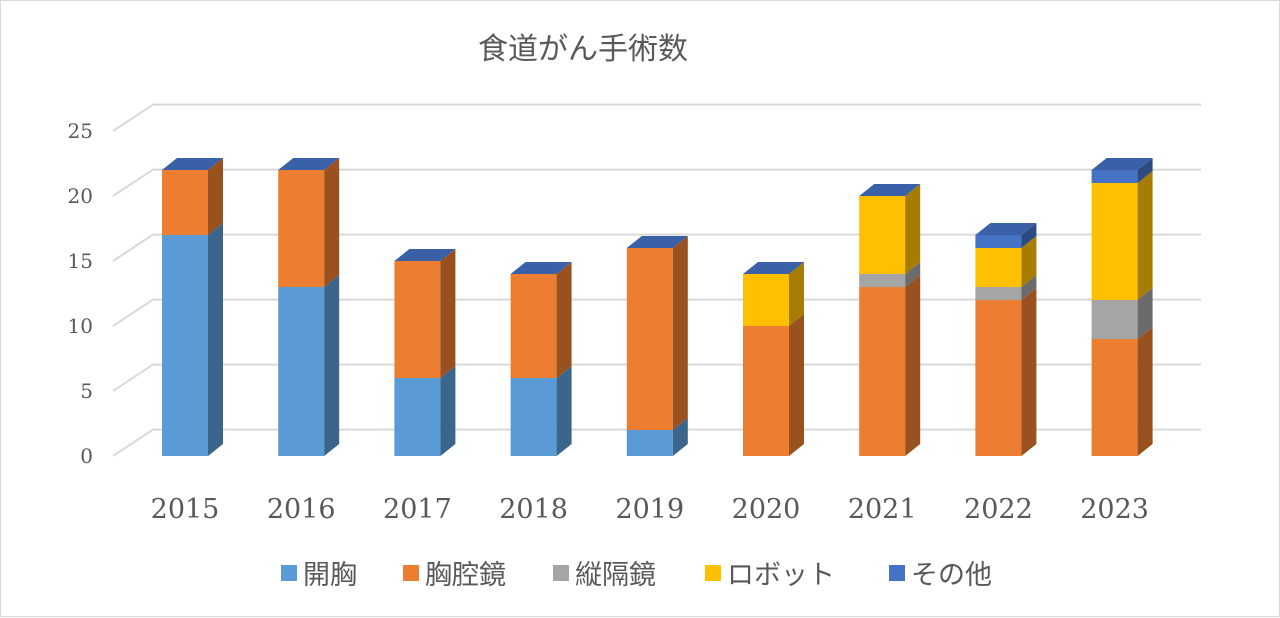 This screenshot has height=618, width=1280. Describe the element at coordinates (86, 456) in the screenshot. I see `y-tick-label: 0` at that location.